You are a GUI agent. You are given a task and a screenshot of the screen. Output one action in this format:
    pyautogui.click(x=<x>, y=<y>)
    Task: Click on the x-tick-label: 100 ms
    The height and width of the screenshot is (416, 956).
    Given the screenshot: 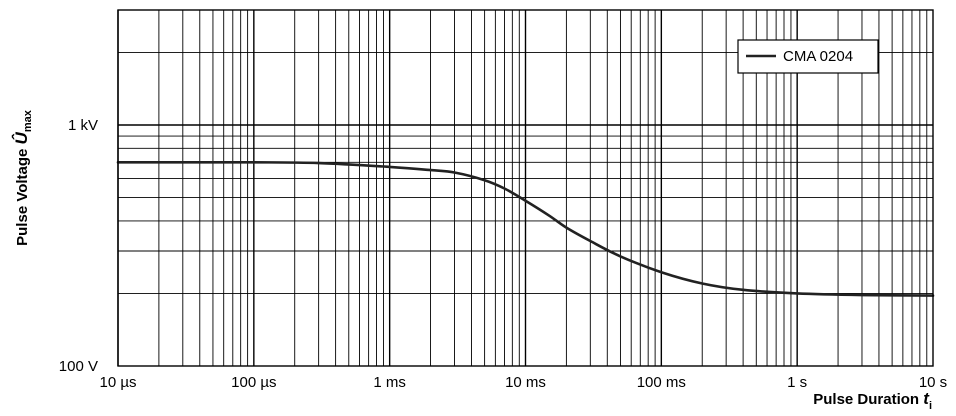 What is the action you would take?
    pyautogui.click(x=661, y=382)
    